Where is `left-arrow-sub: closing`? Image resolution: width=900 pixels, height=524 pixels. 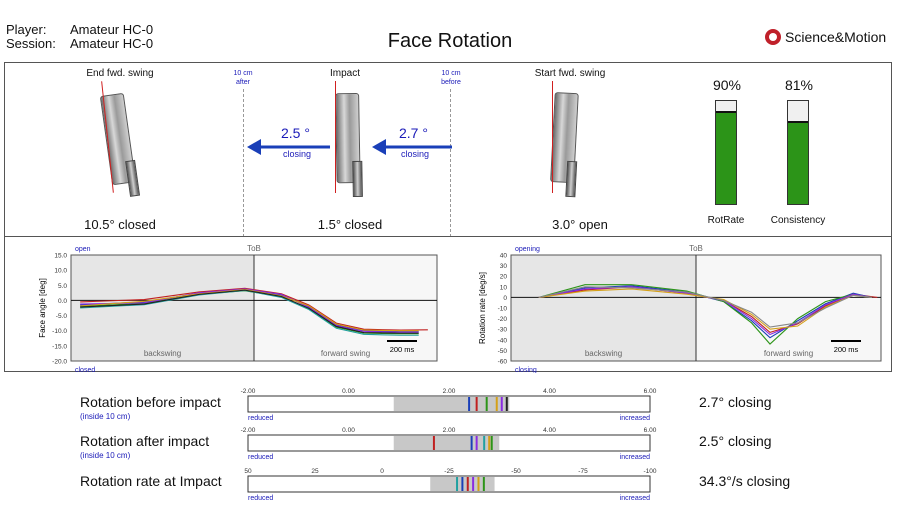 left-arrow-sub: closing is located at coordinates (297, 154).